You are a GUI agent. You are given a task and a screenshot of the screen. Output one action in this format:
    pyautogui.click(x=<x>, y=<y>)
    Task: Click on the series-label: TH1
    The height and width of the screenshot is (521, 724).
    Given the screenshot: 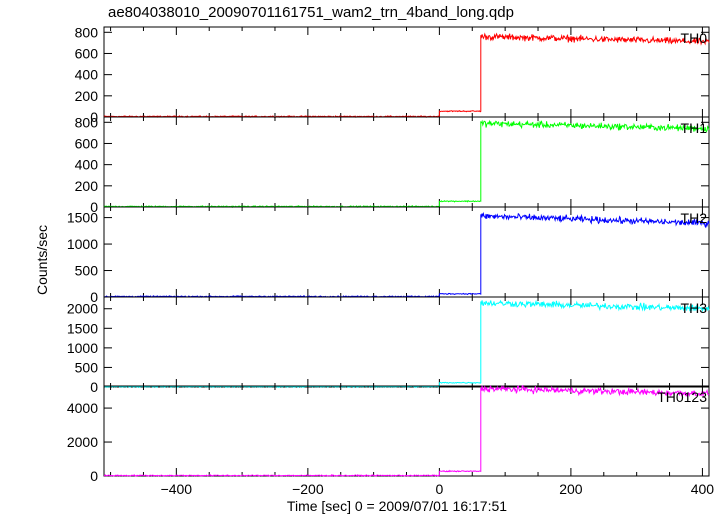 What is the action you would take?
    pyautogui.click(x=694, y=128)
    